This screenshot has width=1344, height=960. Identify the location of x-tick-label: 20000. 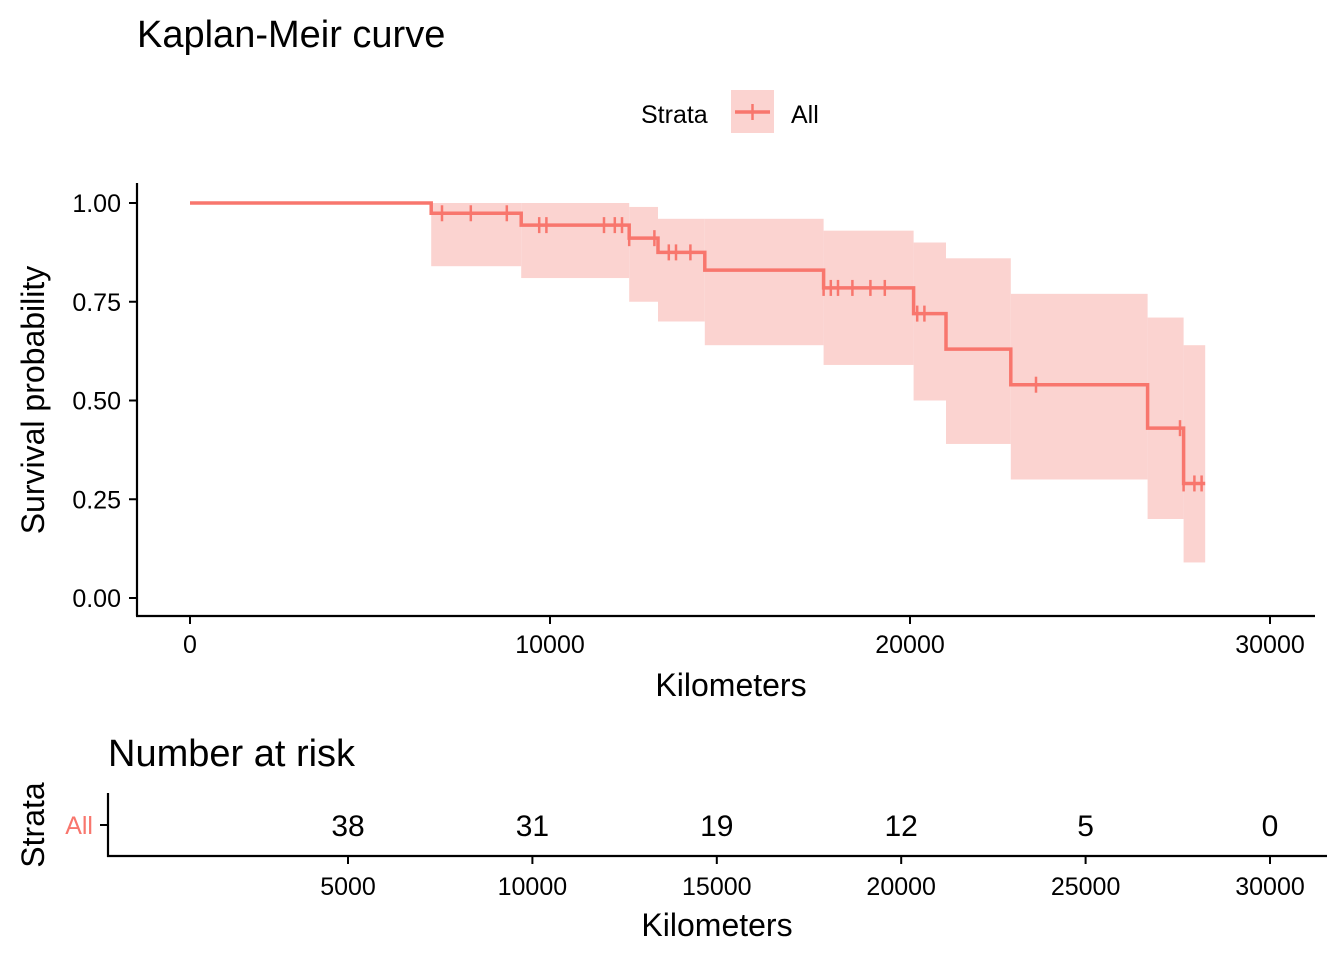
(910, 645).